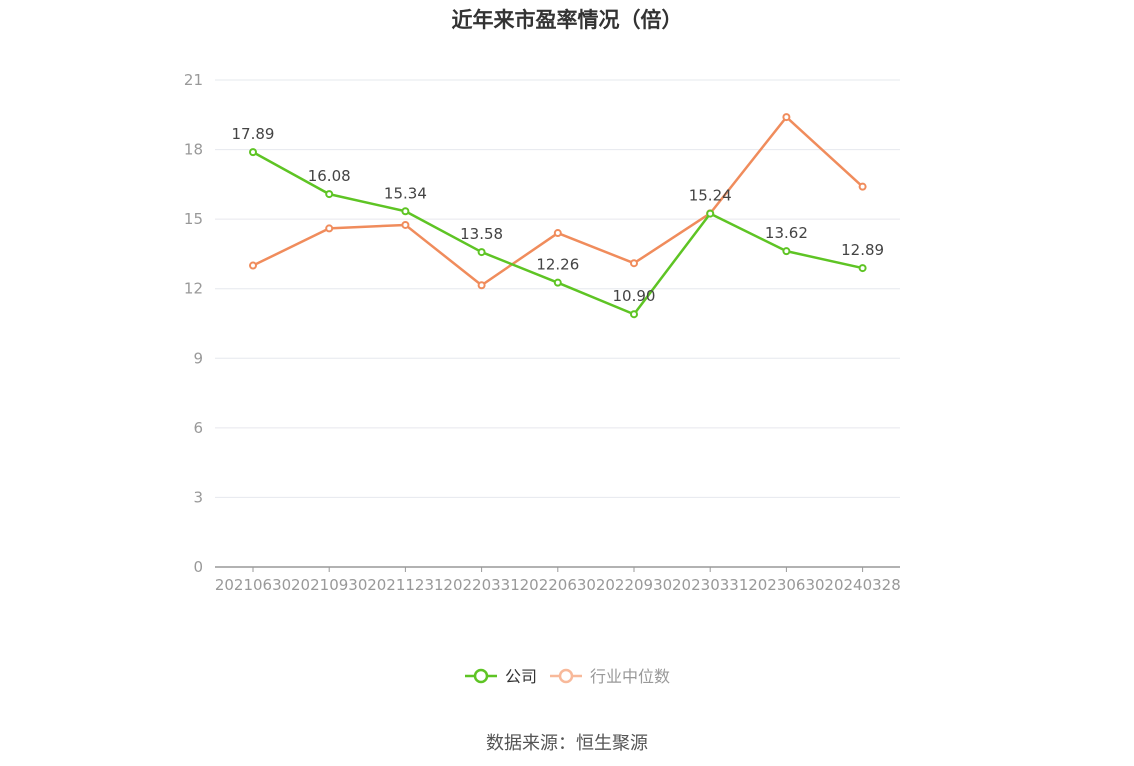 The image size is (1134, 766). Describe the element at coordinates (557, 265) in the screenshot. I see `company-data-label: 12.26` at that location.